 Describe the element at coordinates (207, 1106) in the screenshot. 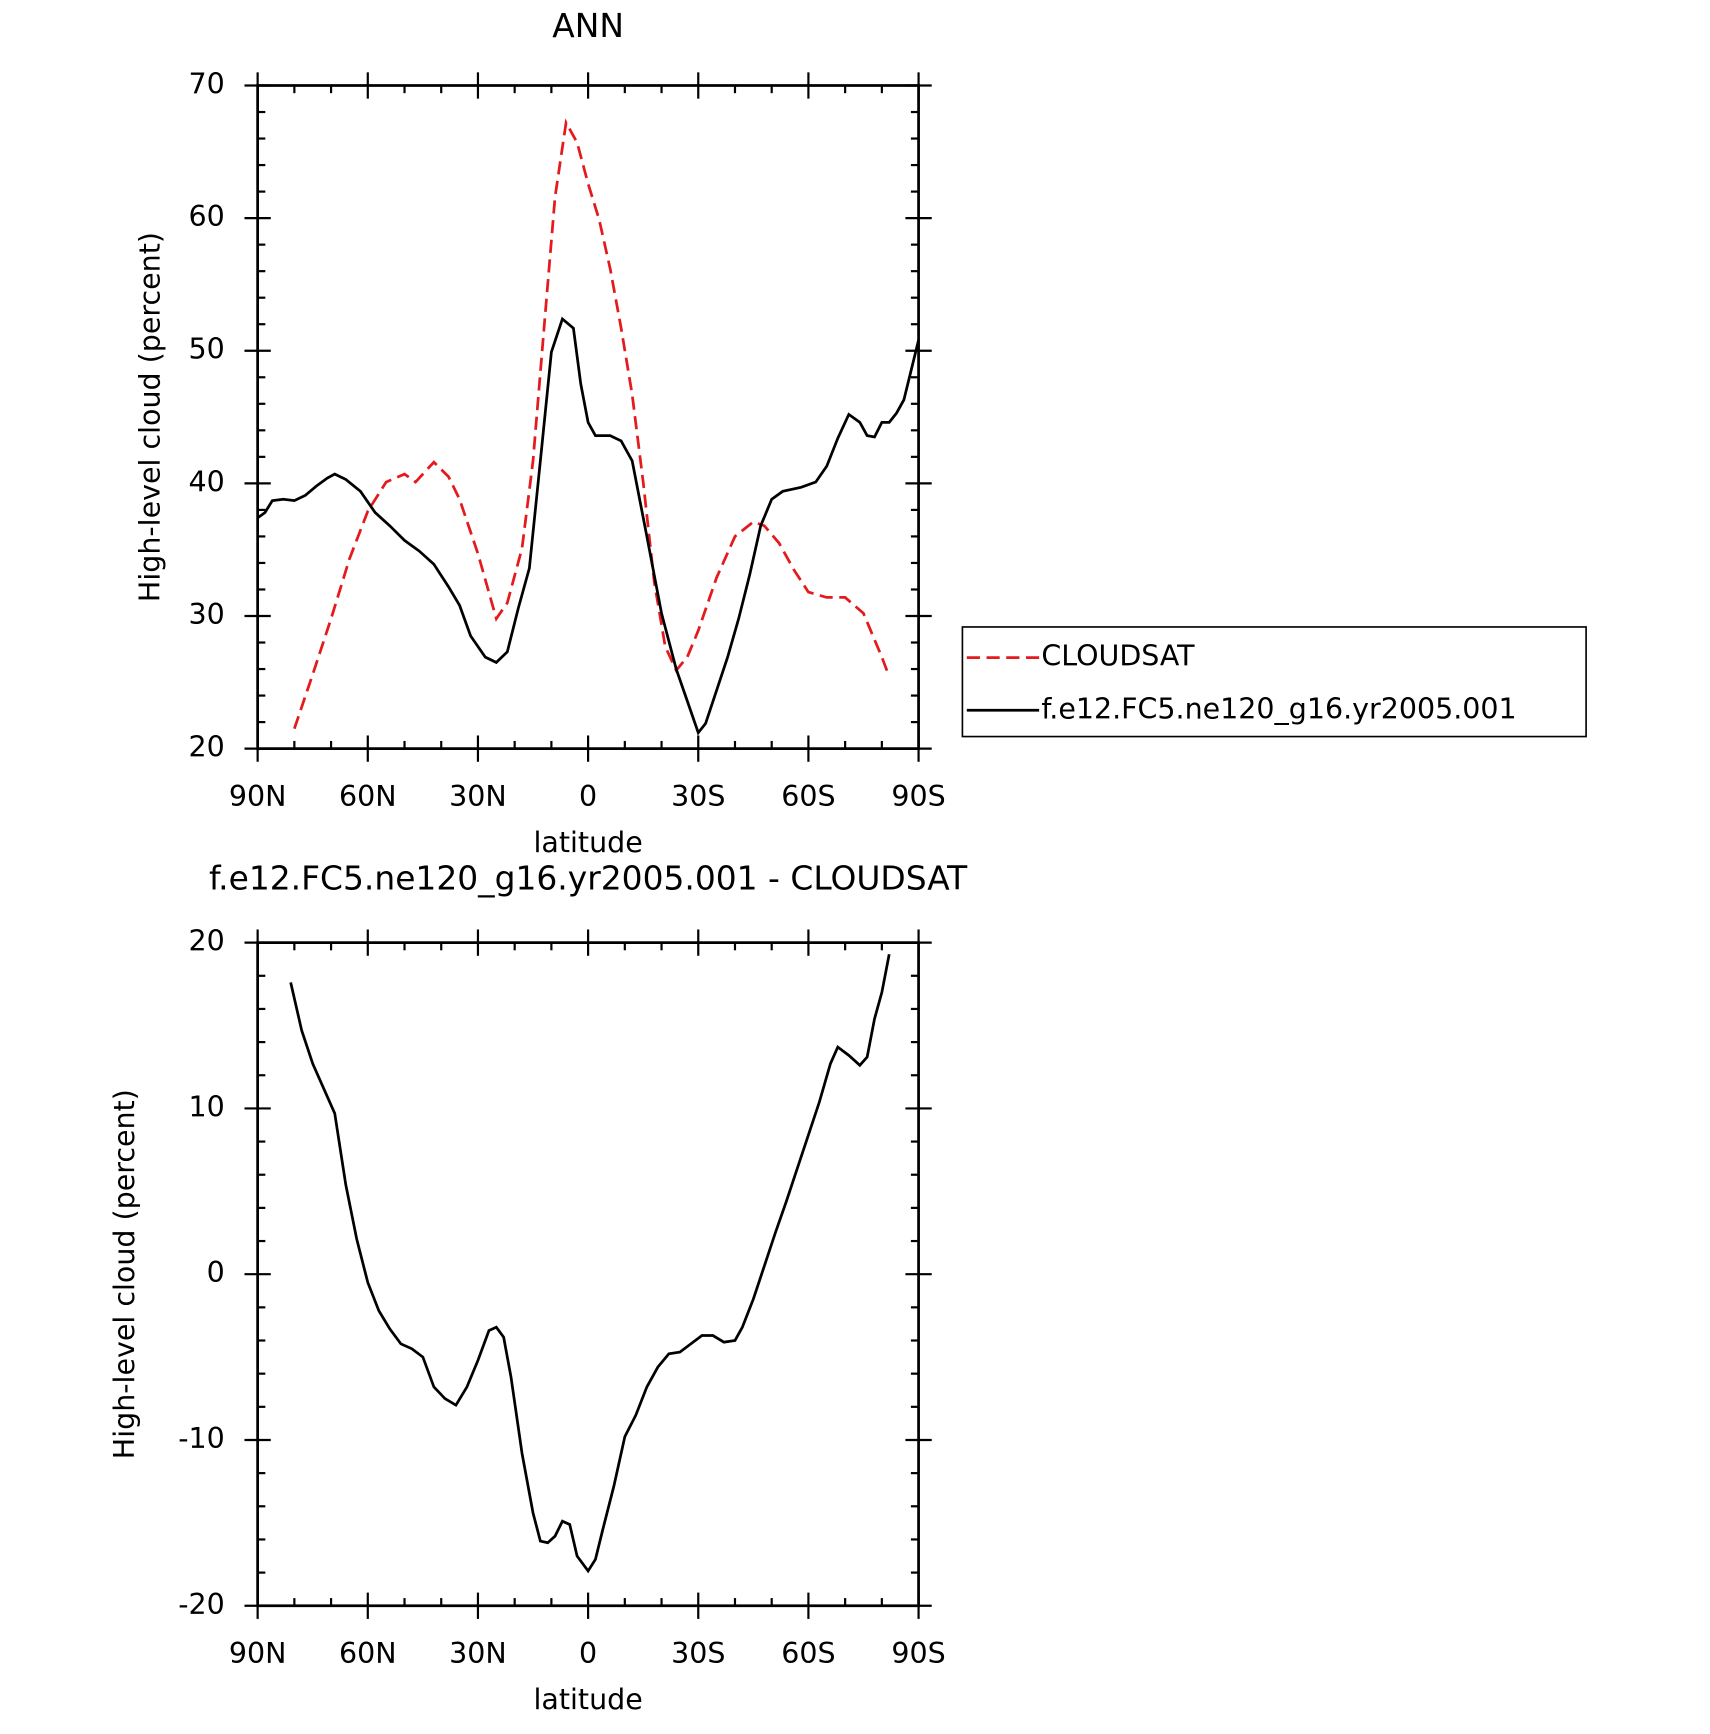

I see `y-tick-label: 10` at that location.